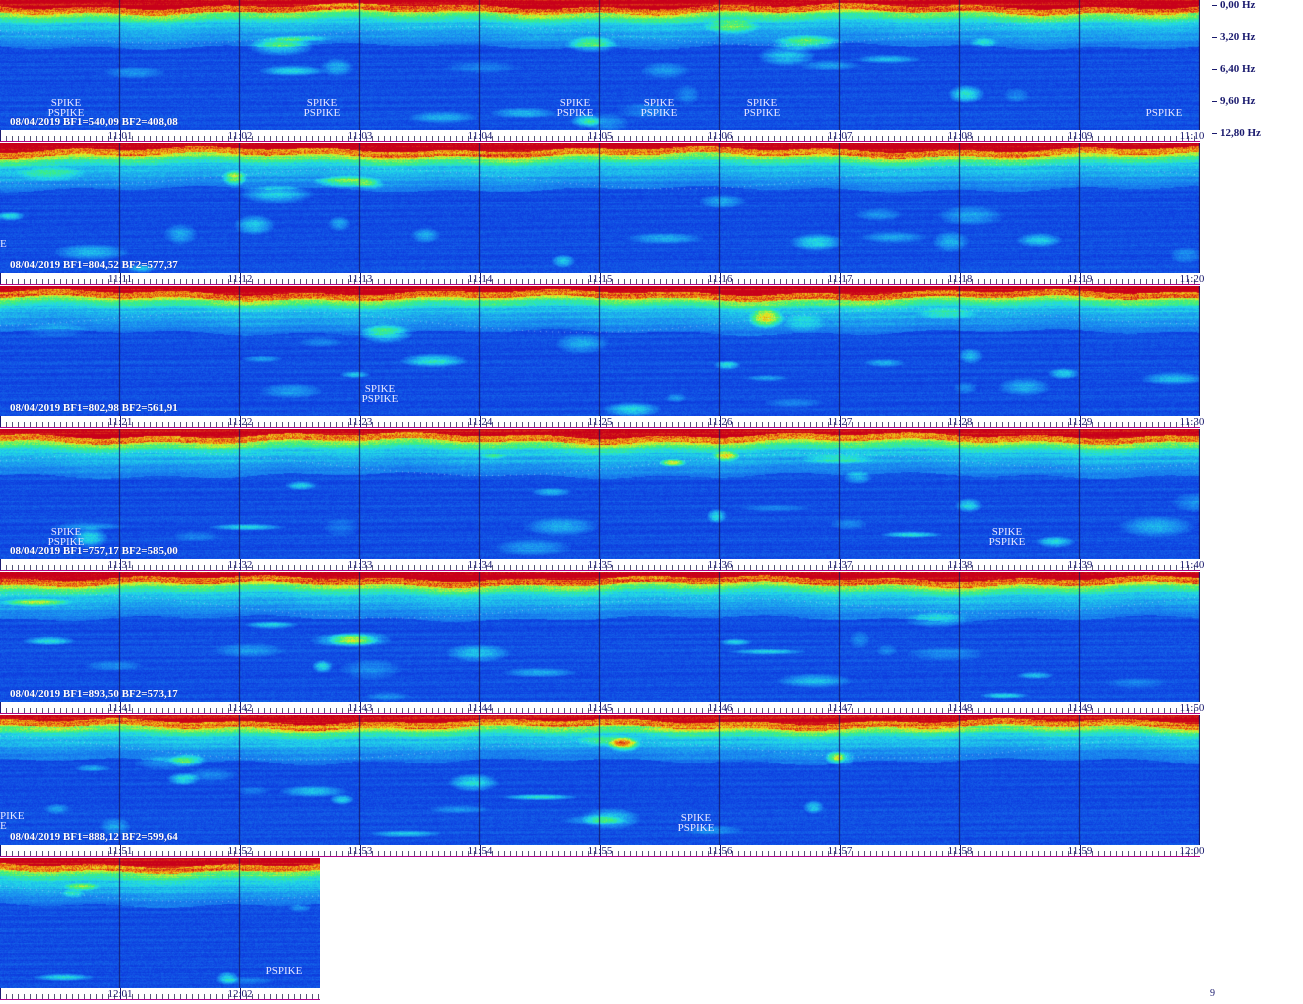  Describe the element at coordinates (1192, 279) in the screenshot. I see `time-tick-label: 11:20` at that location.